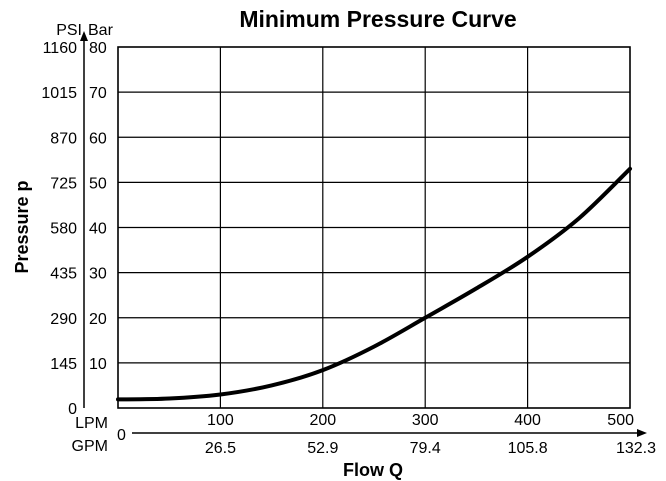  Describe the element at coordinates (60, 48) in the screenshot. I see `y-tick-label-psi: 1160` at that location.